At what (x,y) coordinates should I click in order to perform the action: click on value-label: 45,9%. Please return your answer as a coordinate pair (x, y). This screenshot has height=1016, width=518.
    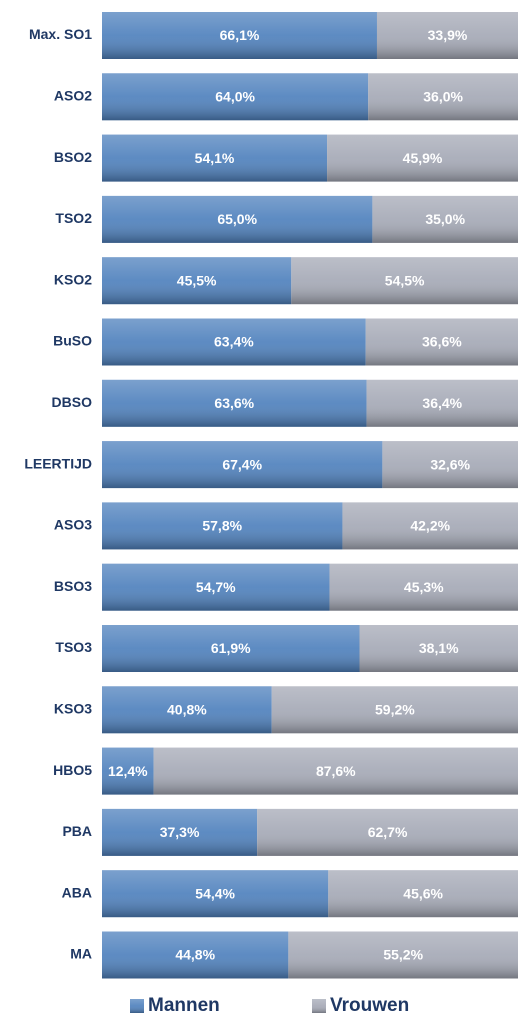
    Looking at the image, I should click on (423, 158).